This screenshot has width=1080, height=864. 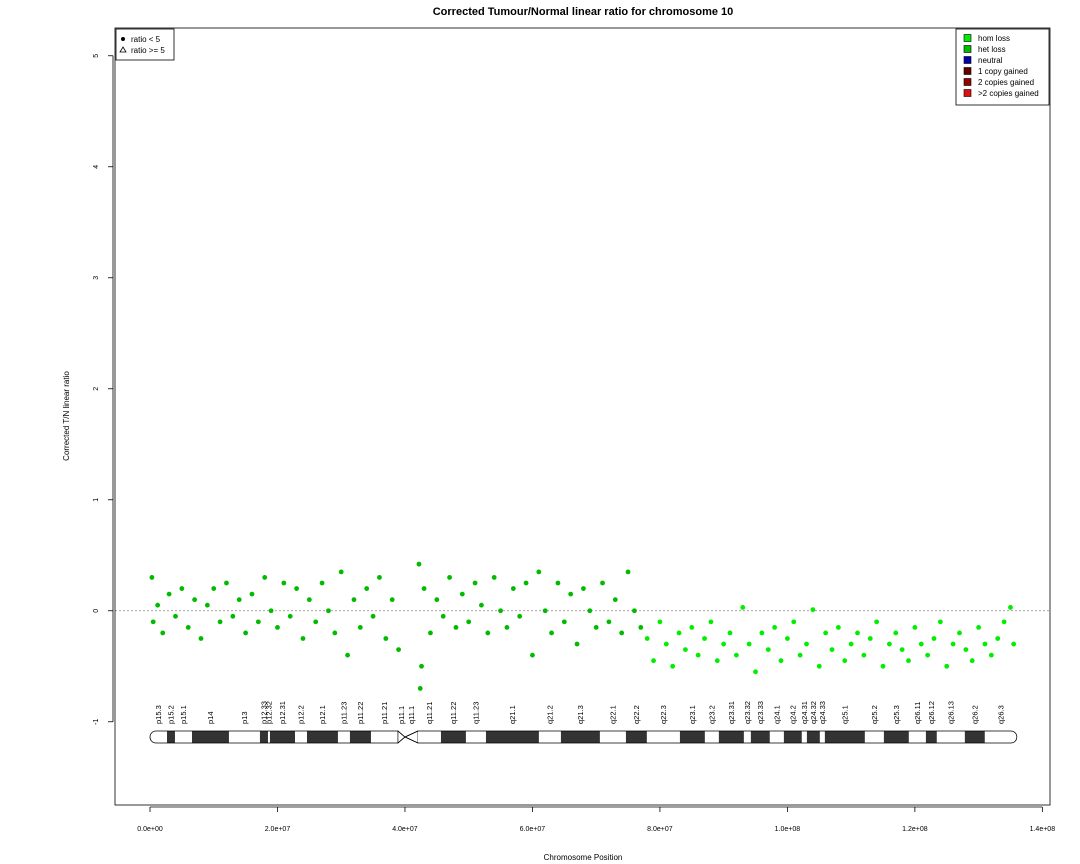 I want to click on x-tick-label: 2.0e+07, so click(x=278, y=829).